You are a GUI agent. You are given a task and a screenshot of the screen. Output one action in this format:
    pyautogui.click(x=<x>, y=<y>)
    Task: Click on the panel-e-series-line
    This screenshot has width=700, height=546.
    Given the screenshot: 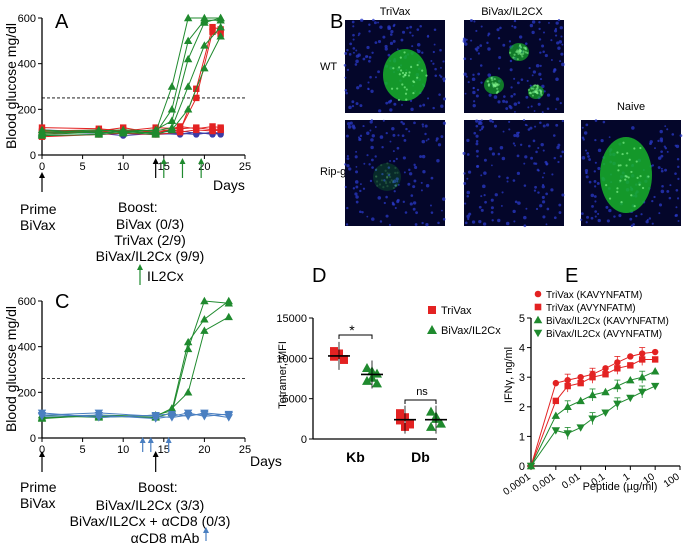 What is the action you would take?
    pyautogui.click(x=593, y=412)
    